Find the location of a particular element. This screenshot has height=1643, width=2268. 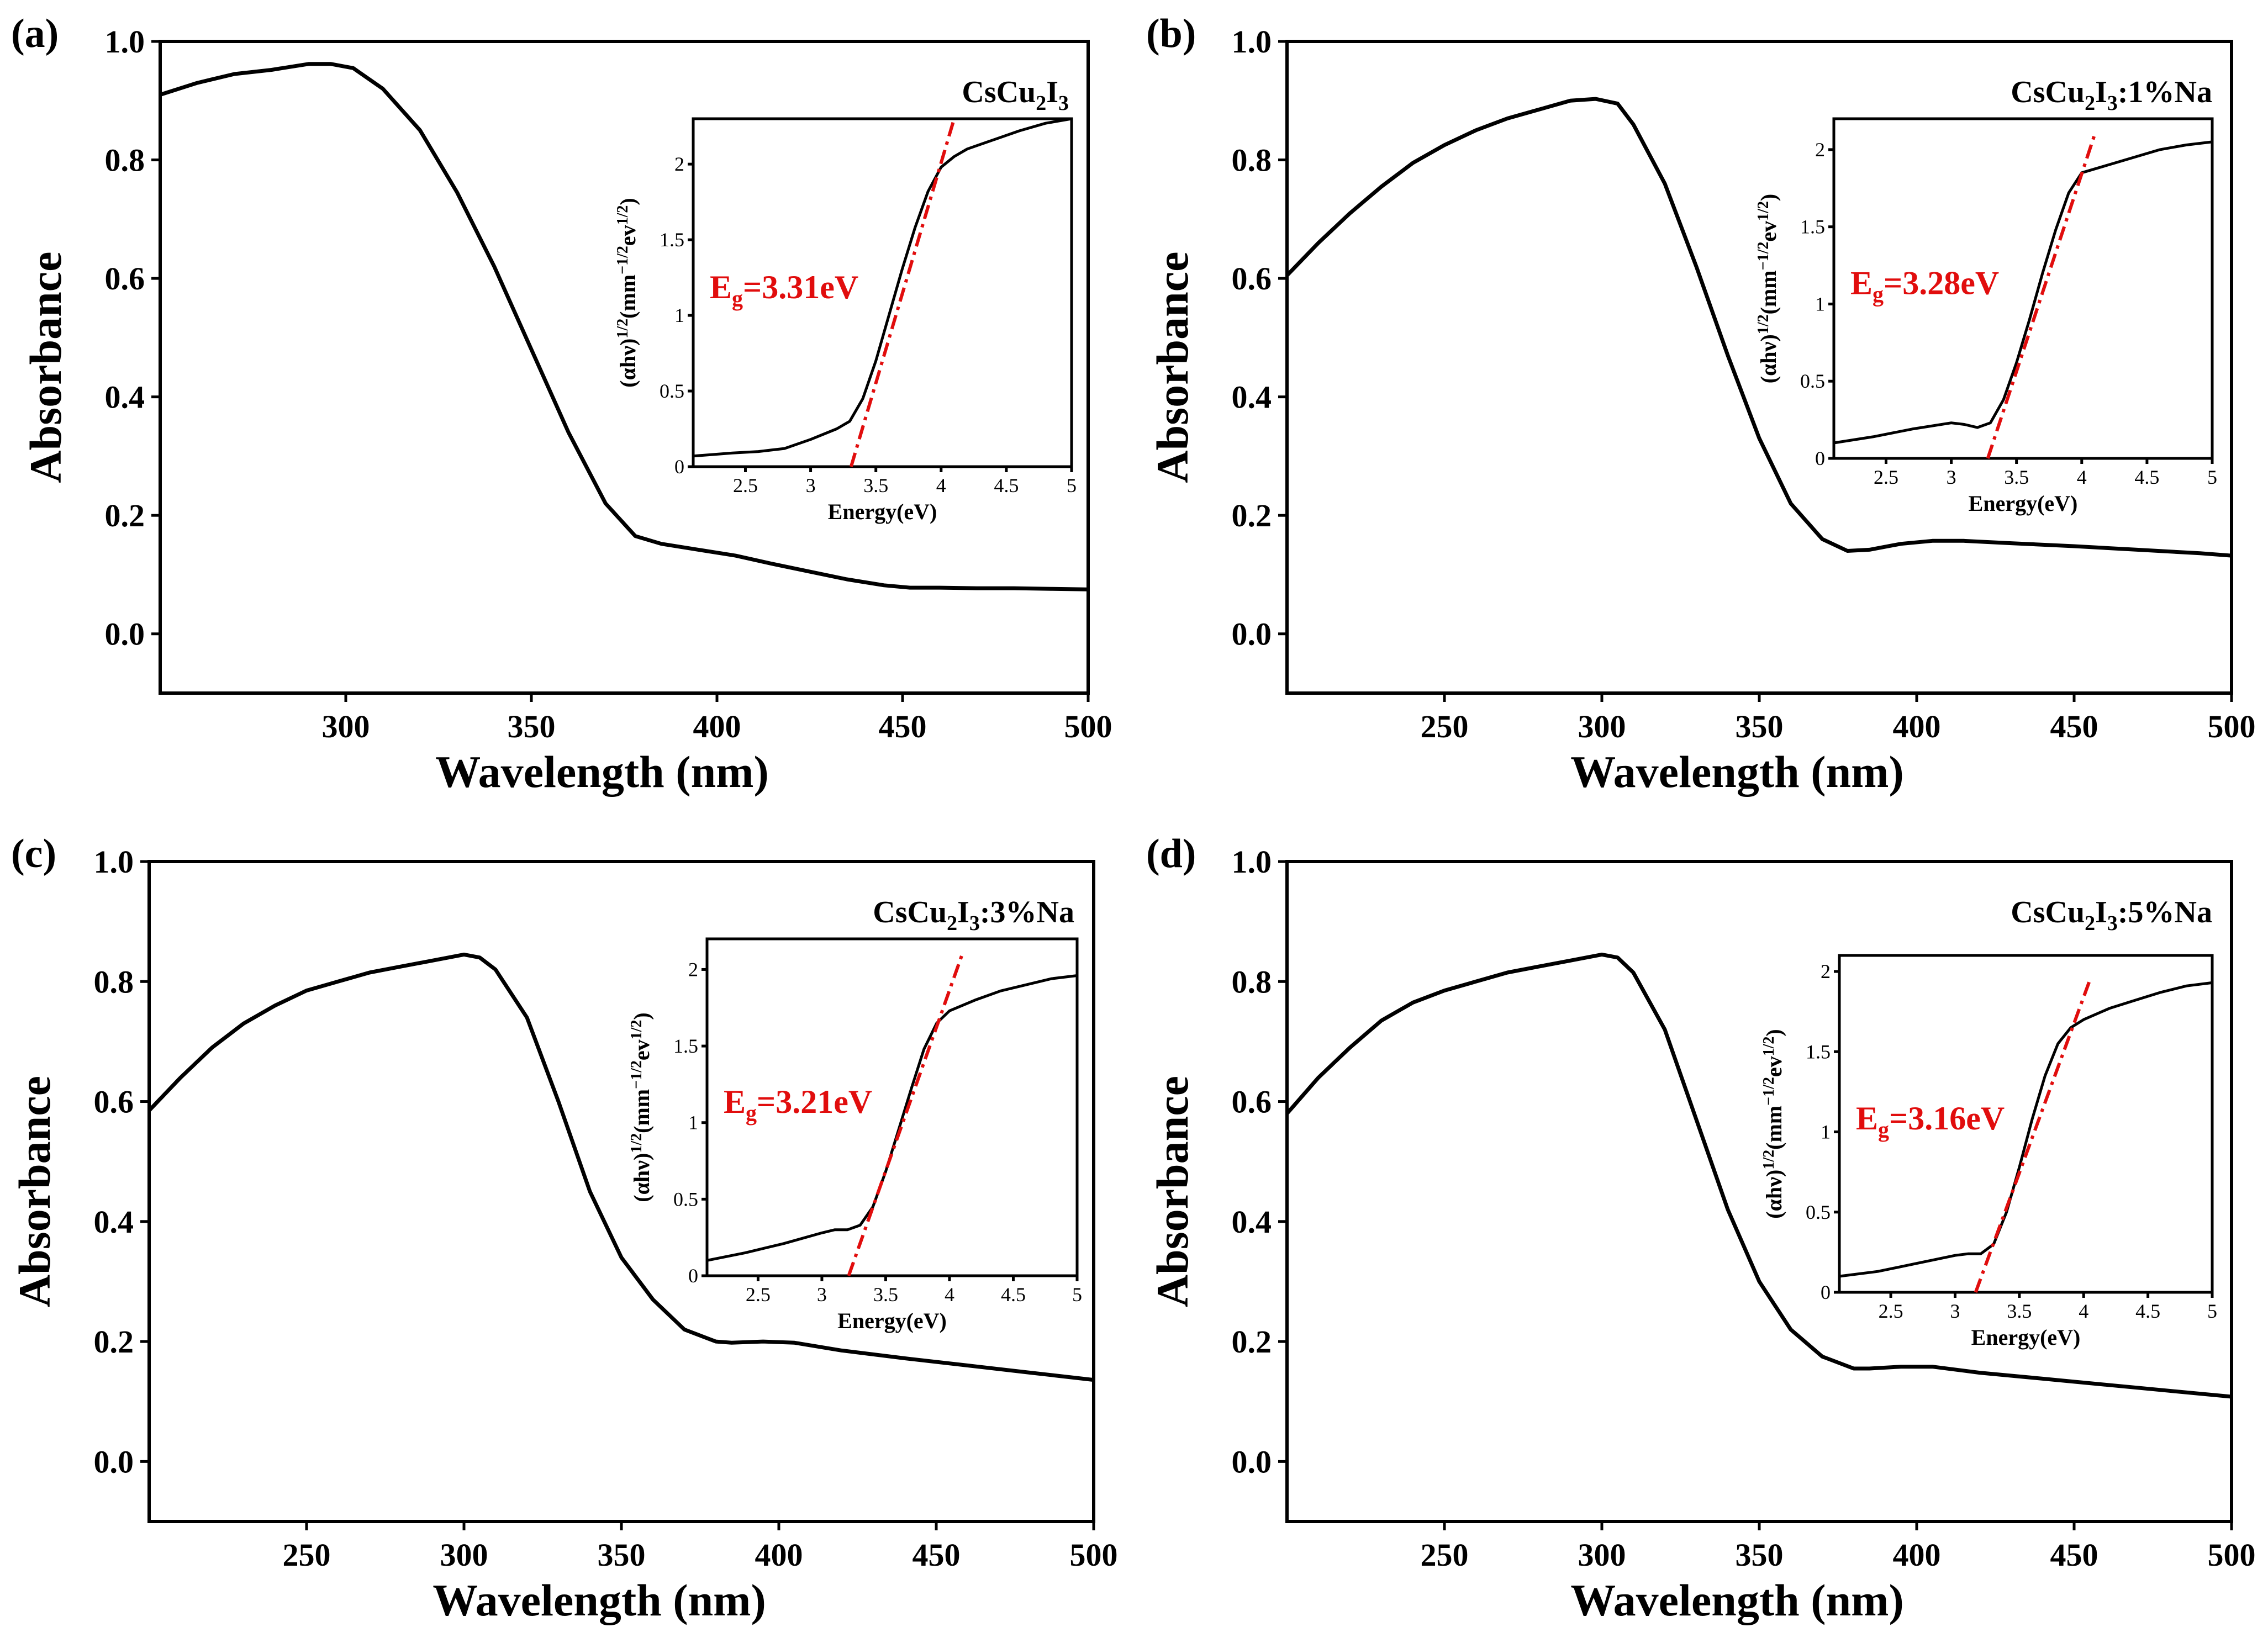

sample-label: CsCu2I3:1%Na is located at coordinates (2111, 95).